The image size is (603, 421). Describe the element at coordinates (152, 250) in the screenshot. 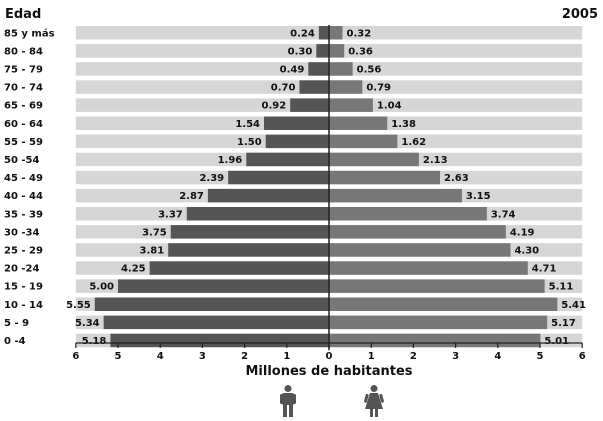

I see `value-label-hombres: 3.81` at that location.